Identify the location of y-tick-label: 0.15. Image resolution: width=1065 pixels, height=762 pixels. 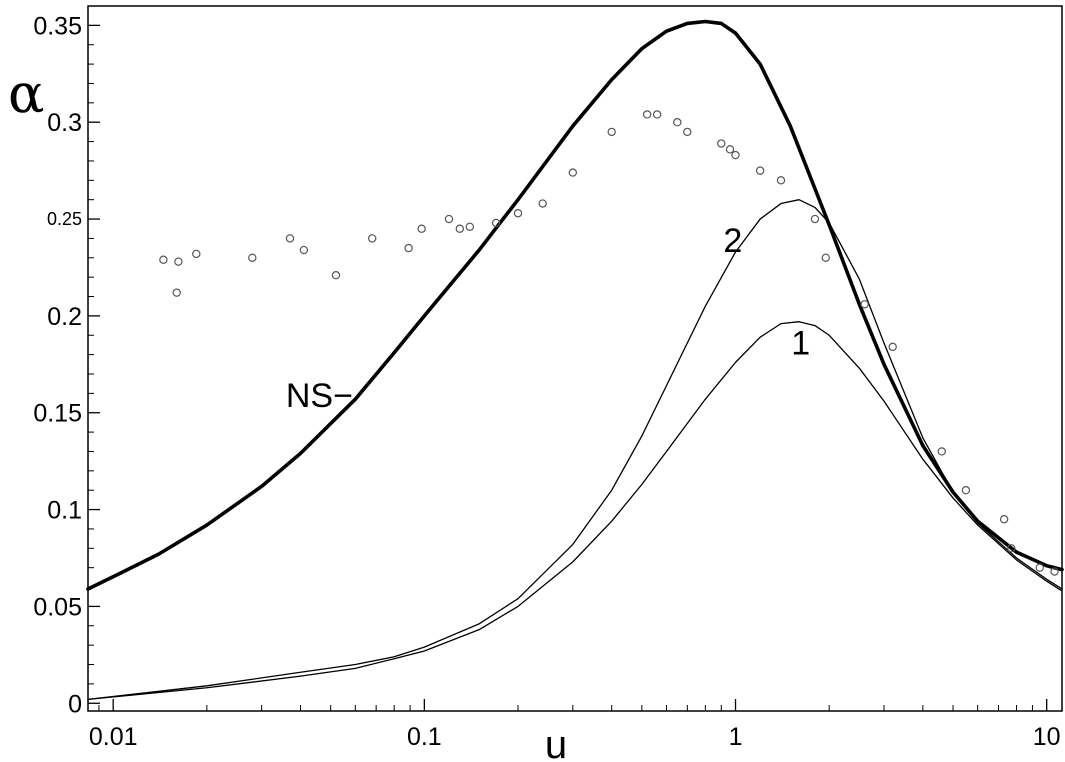
(57, 414).